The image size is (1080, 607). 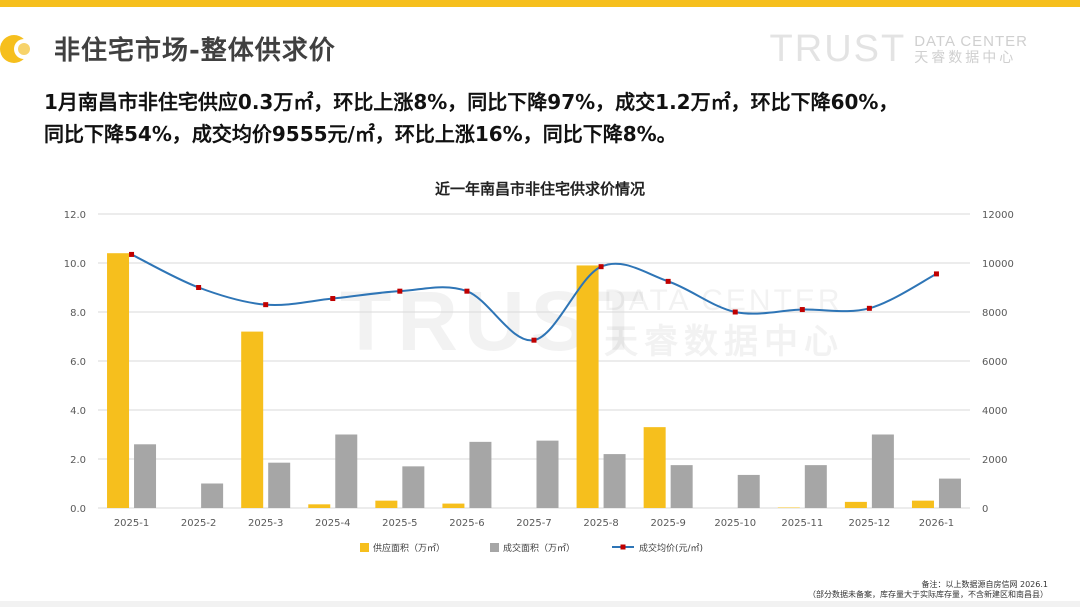 What do you see at coordinates (994, 411) in the screenshot?
I see `y-right-tick-label: 4000` at bounding box center [994, 411].